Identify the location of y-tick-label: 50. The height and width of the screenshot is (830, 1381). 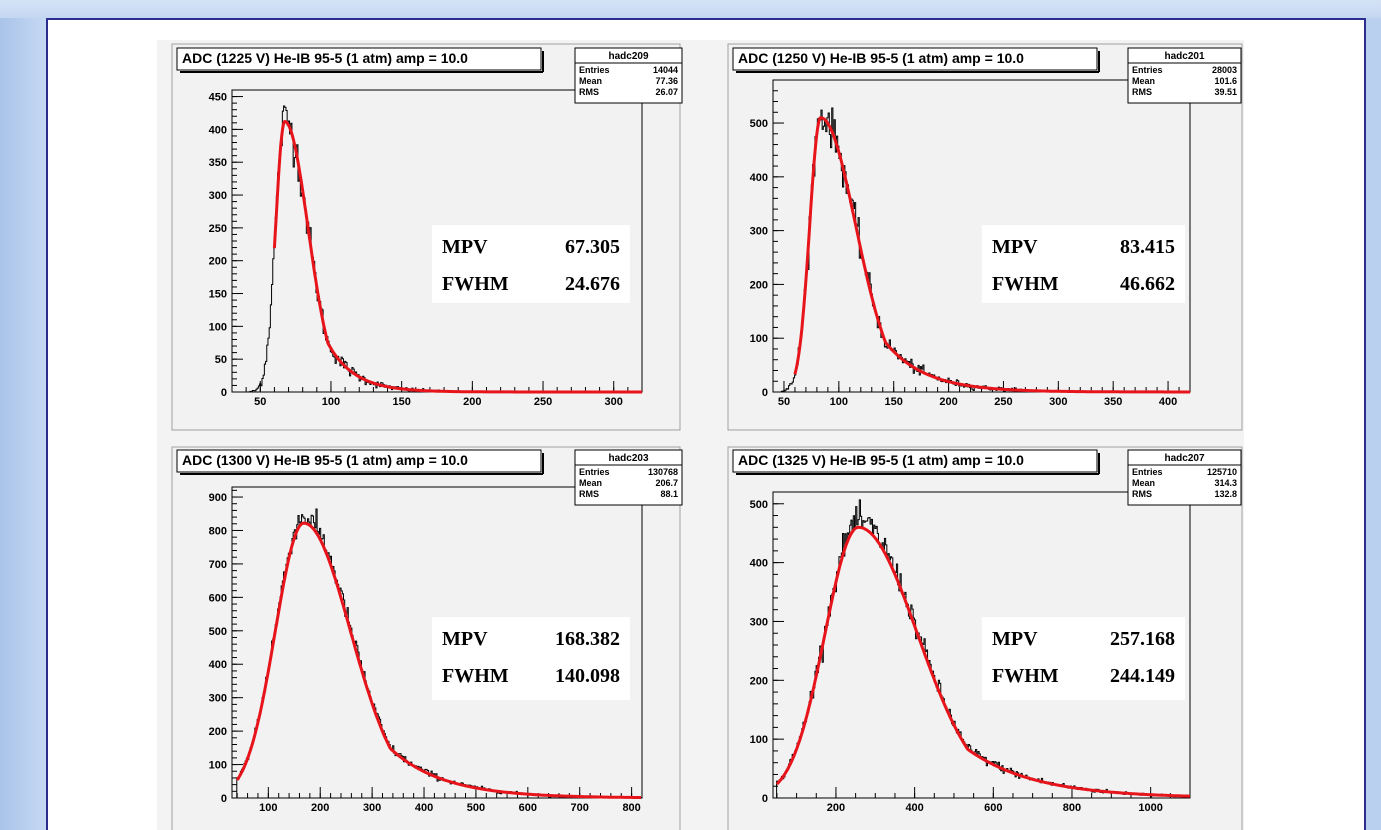
(221, 360).